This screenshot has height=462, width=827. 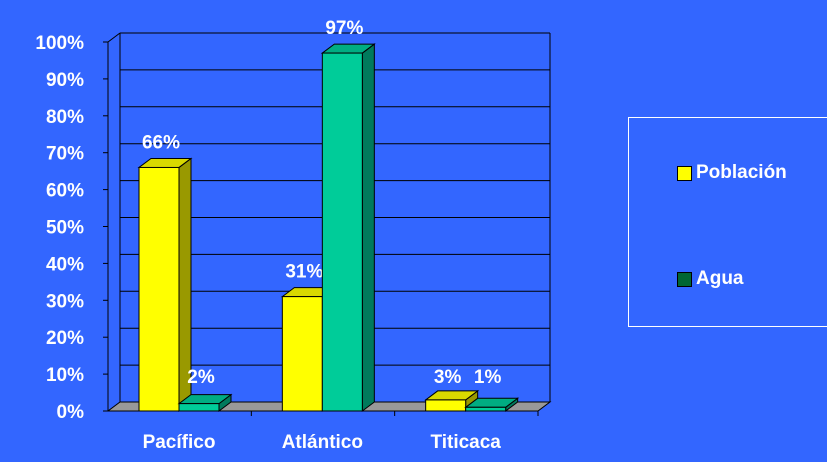 What do you see at coordinates (59, 43) in the screenshot?
I see `y-tick-label: 100%` at bounding box center [59, 43].